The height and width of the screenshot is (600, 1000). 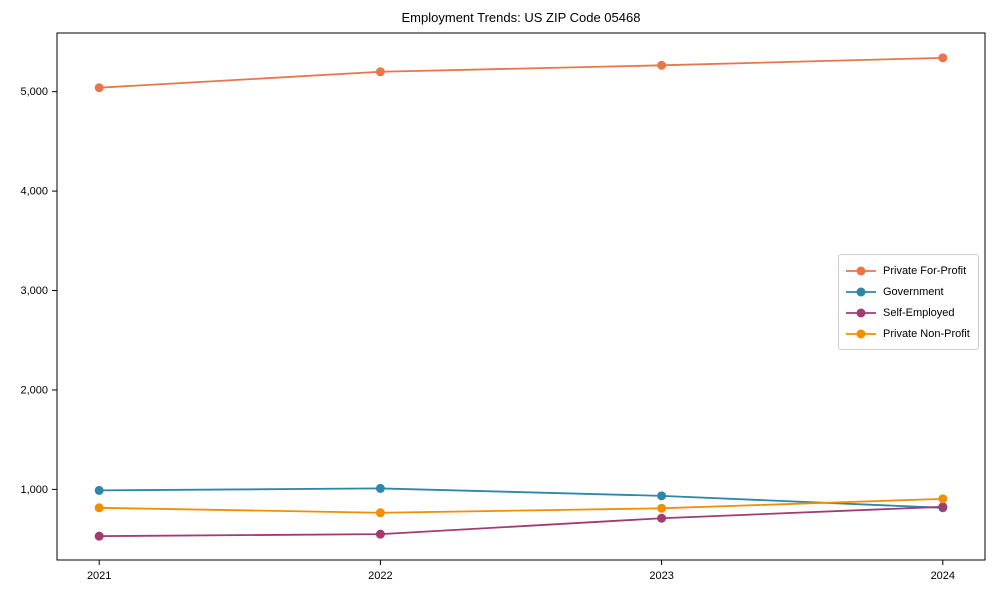 What do you see at coordinates (521, 521) in the screenshot?
I see `series-line-self-employed` at bounding box center [521, 521].